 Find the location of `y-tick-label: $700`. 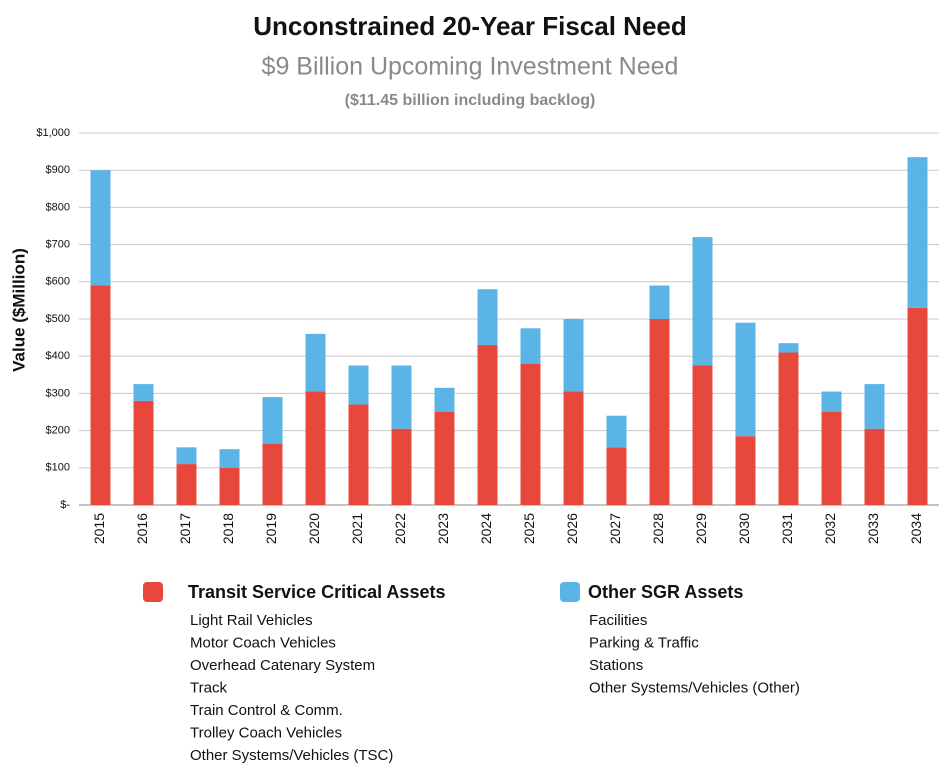

y-tick-label: $700 is located at coordinates (58, 245).